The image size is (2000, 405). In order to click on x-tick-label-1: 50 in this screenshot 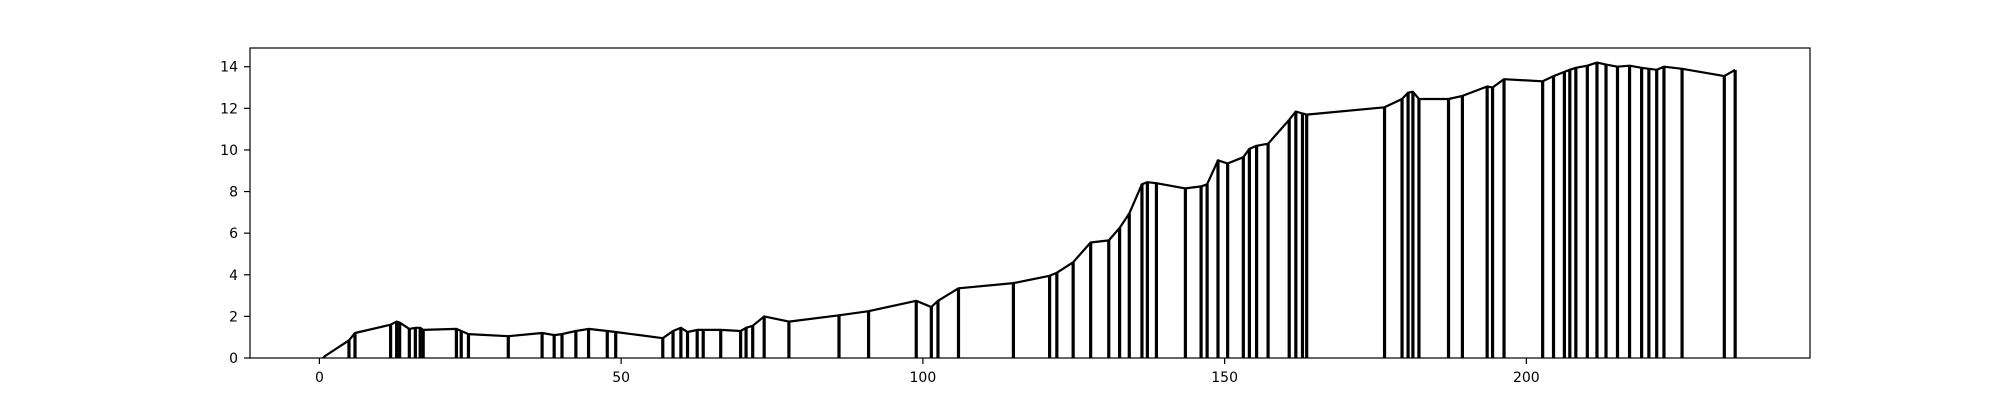, I will do `click(621, 378)`.